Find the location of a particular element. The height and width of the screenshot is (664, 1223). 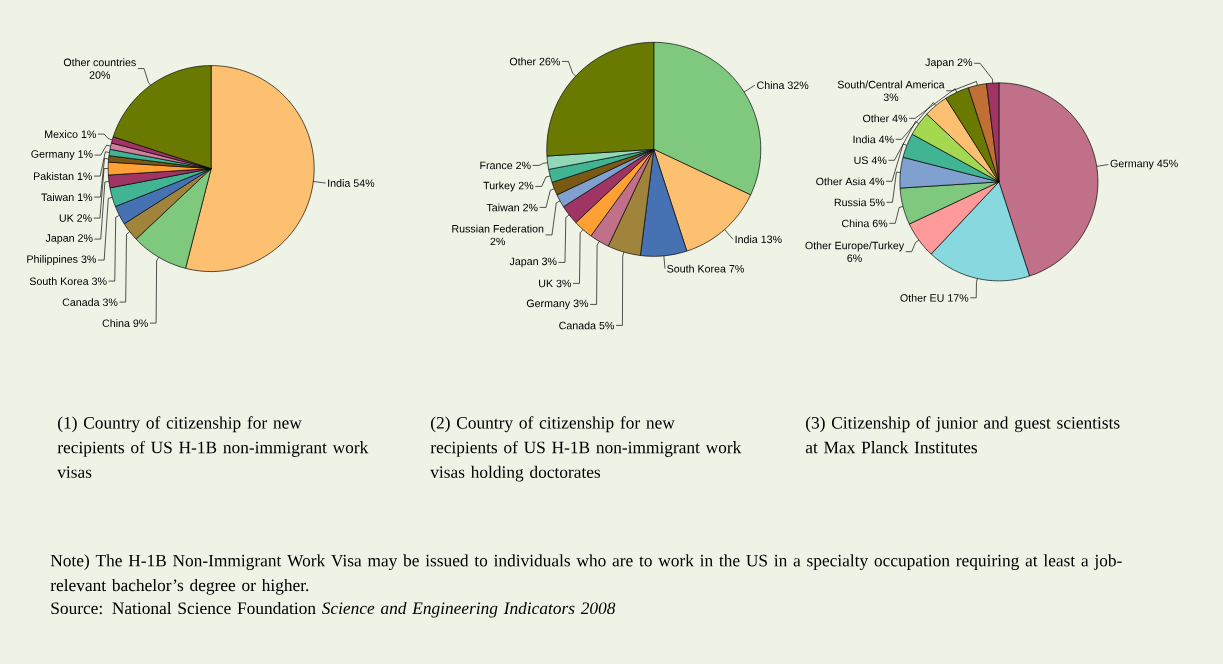

slice-label: Other Europe/Turkey is located at coordinates (855, 246).